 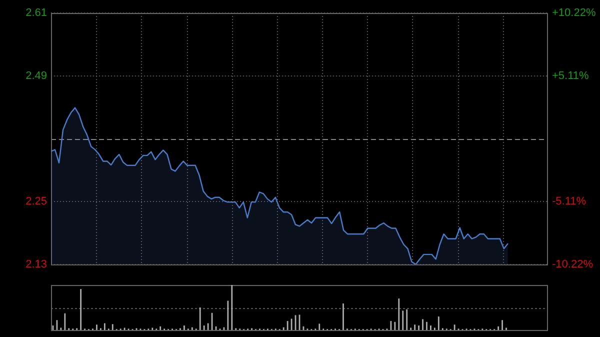 What do you see at coordinates (574, 13) in the screenshot?
I see `y2-tick-label: +10.22%` at bounding box center [574, 13].